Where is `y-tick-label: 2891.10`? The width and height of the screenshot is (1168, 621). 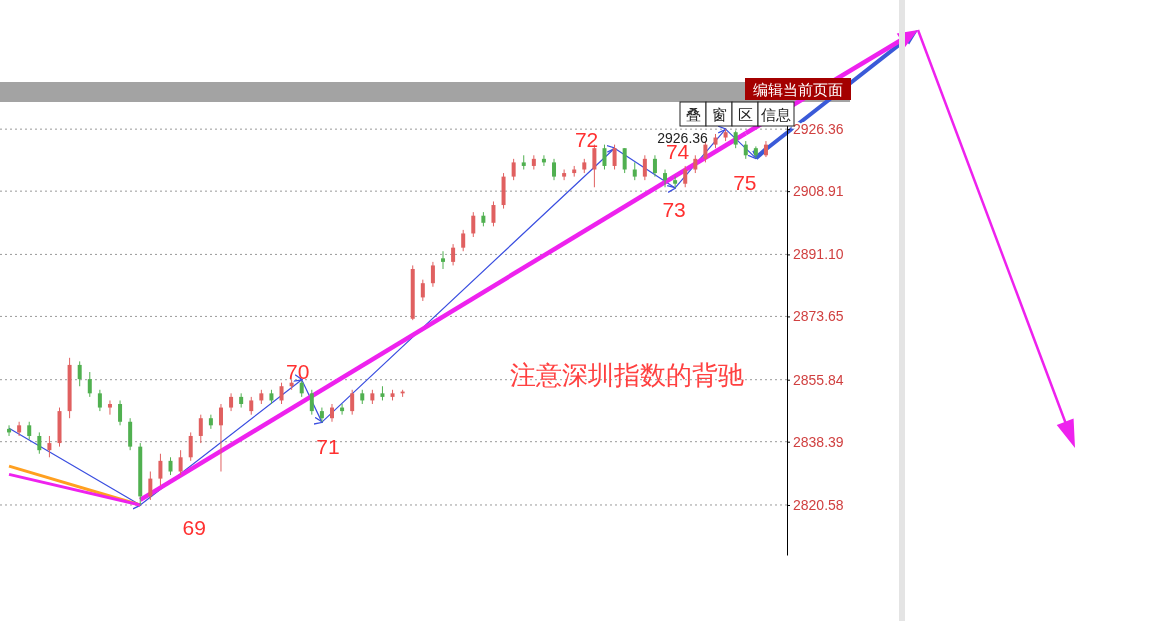
y-tick-label: 2891.10 is located at coordinates (818, 254).